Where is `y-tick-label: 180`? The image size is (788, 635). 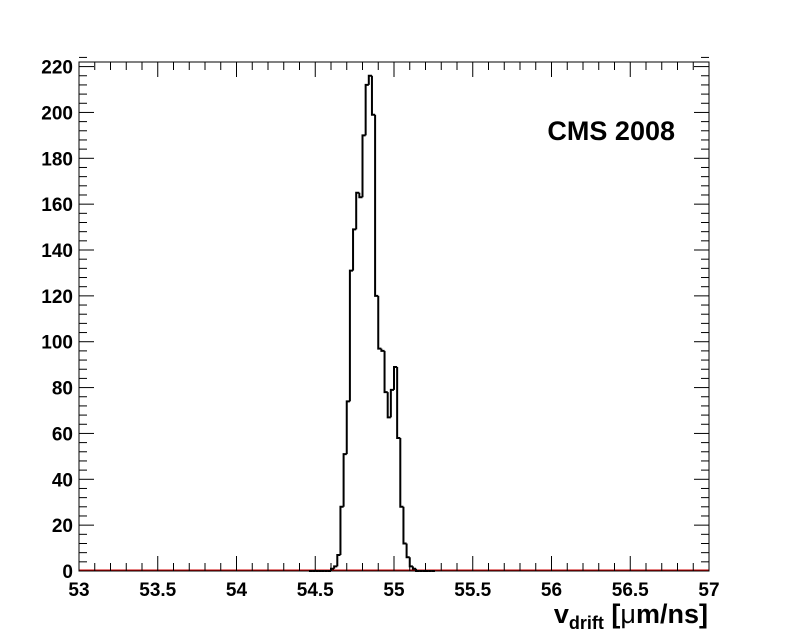 y-tick-label: 180 is located at coordinates (57, 159).